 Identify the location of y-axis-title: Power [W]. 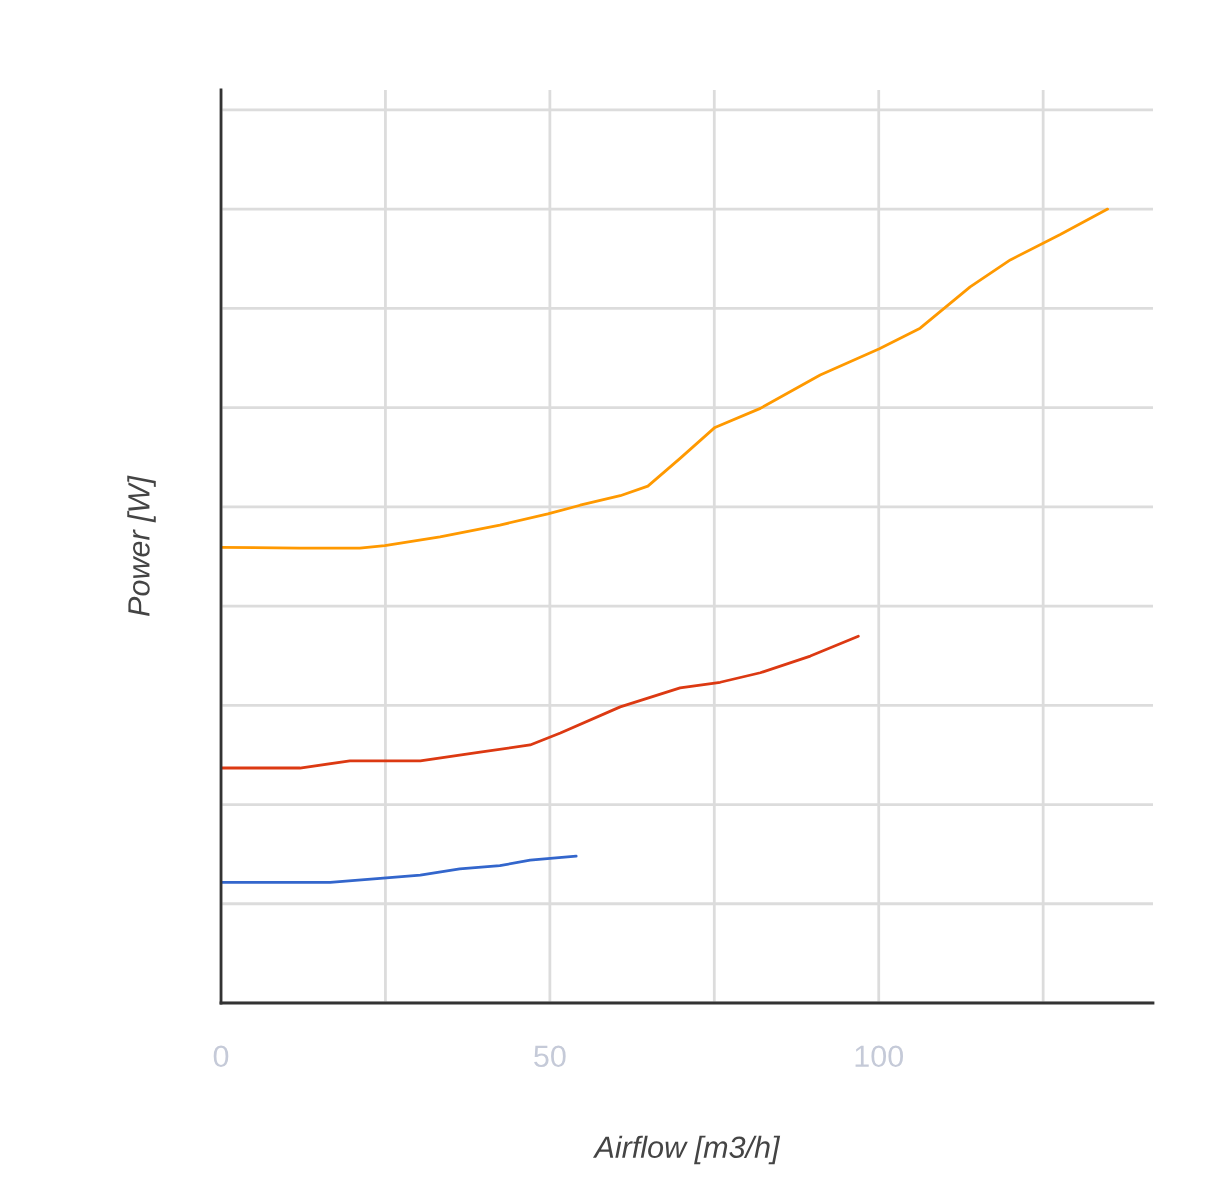
(141, 546).